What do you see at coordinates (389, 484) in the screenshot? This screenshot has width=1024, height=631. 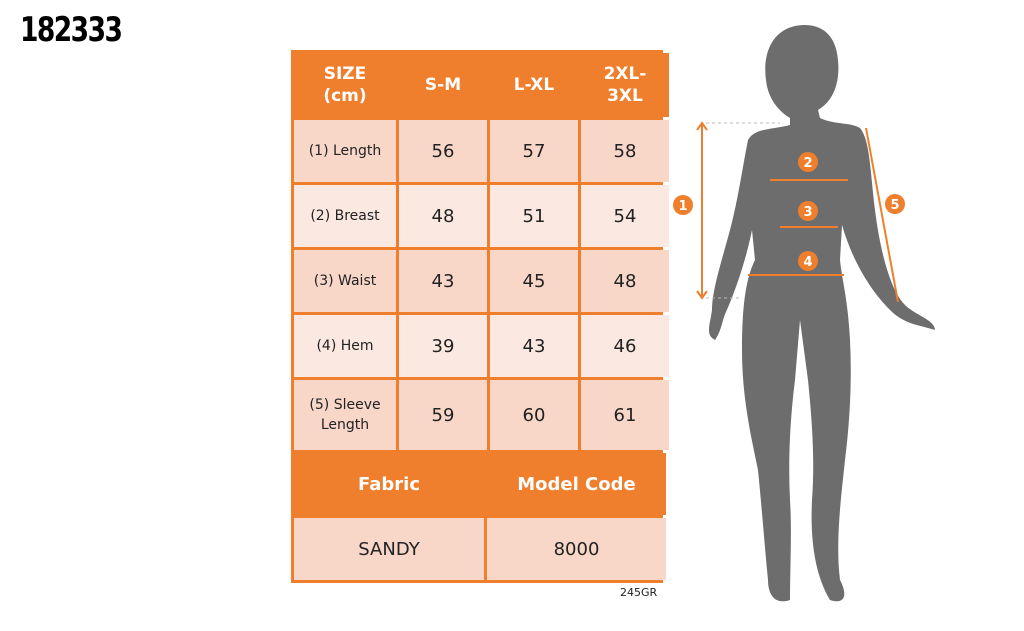 I see `header-fabric: Fabric` at bounding box center [389, 484].